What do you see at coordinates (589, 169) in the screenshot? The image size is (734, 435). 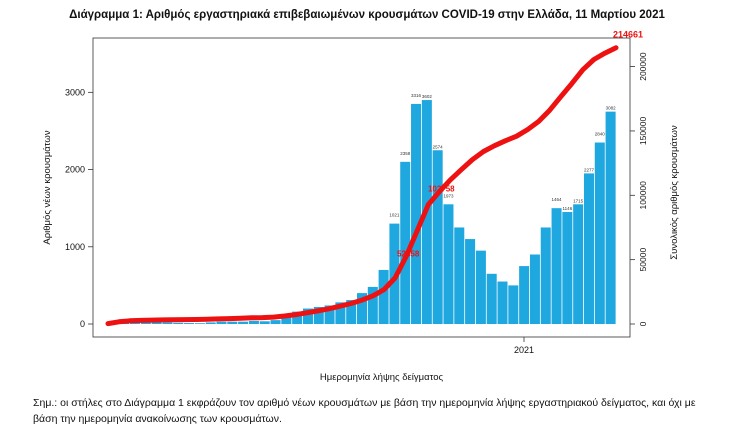 I see `bar-label: 2277` at bounding box center [589, 169].